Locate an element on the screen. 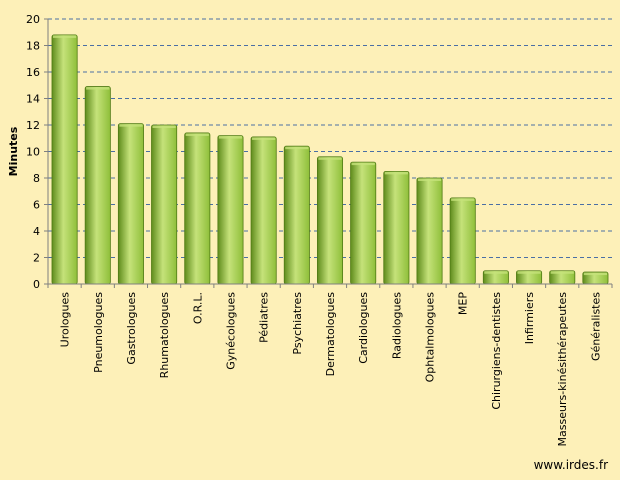 The image size is (620, 480). y-tick-label: 18 is located at coordinates (33, 46).